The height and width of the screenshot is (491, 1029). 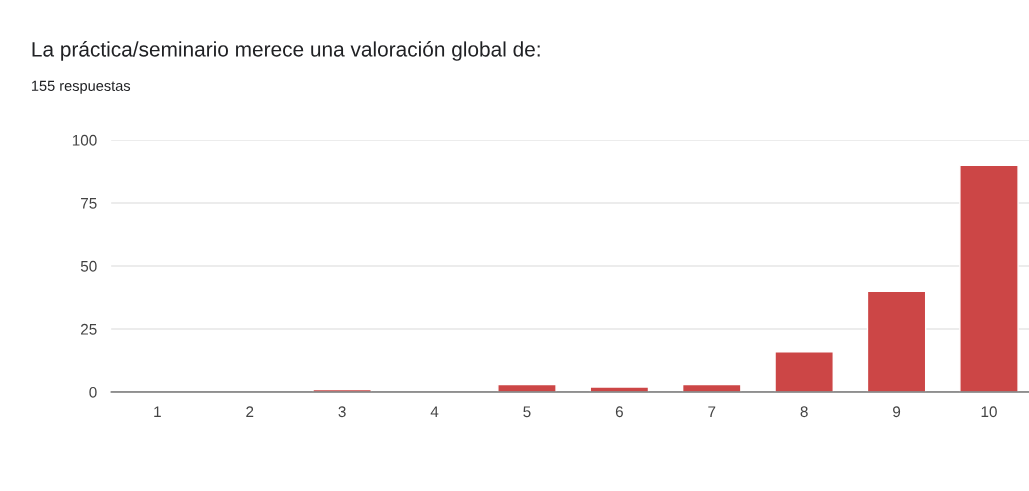 What do you see at coordinates (89, 329) in the screenshot?
I see `y-tick-label: 25` at bounding box center [89, 329].